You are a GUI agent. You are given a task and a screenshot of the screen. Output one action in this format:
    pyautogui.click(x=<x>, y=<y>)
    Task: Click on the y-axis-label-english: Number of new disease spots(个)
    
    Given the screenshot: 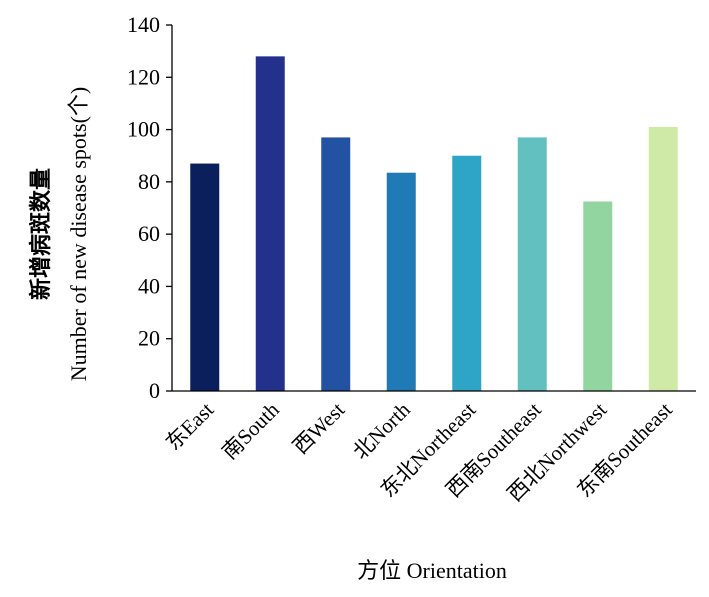 What is the action you would take?
    pyautogui.click(x=78, y=234)
    